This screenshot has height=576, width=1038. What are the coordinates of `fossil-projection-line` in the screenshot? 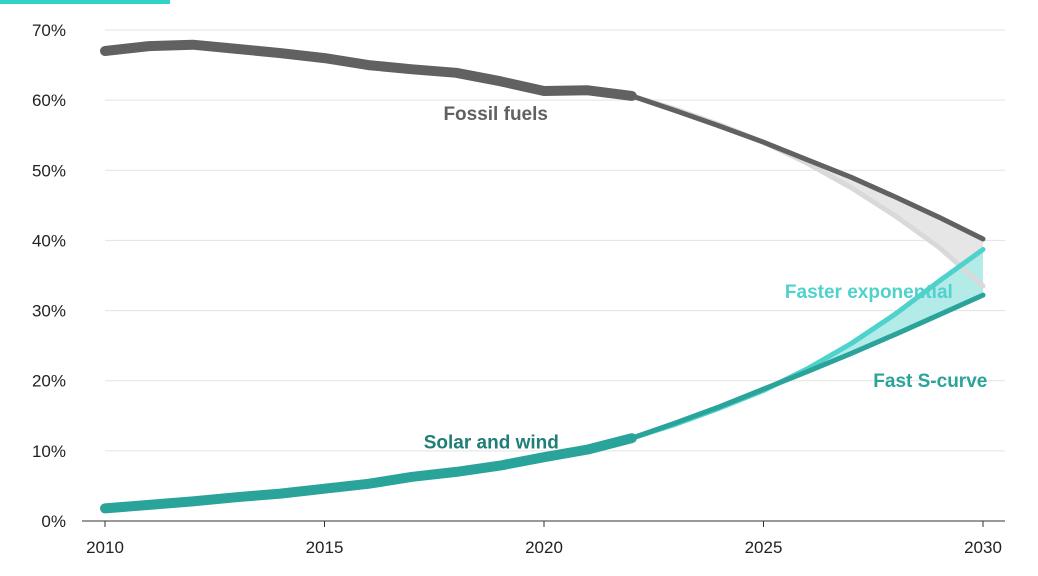 It's located at (807, 167).